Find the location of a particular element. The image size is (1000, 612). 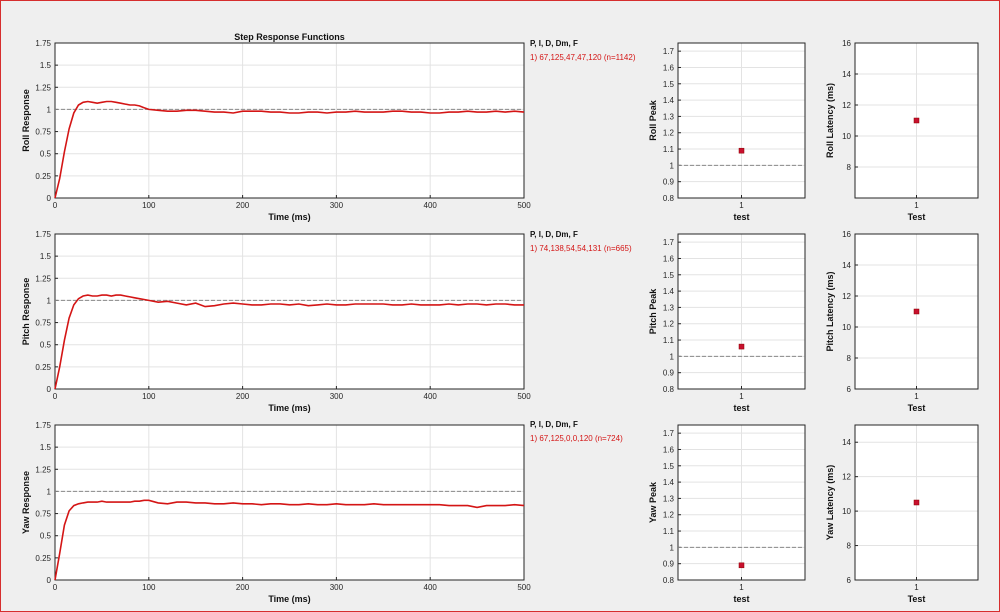

roll-peak-ylabel: Roll Peak is located at coordinates (653, 120).